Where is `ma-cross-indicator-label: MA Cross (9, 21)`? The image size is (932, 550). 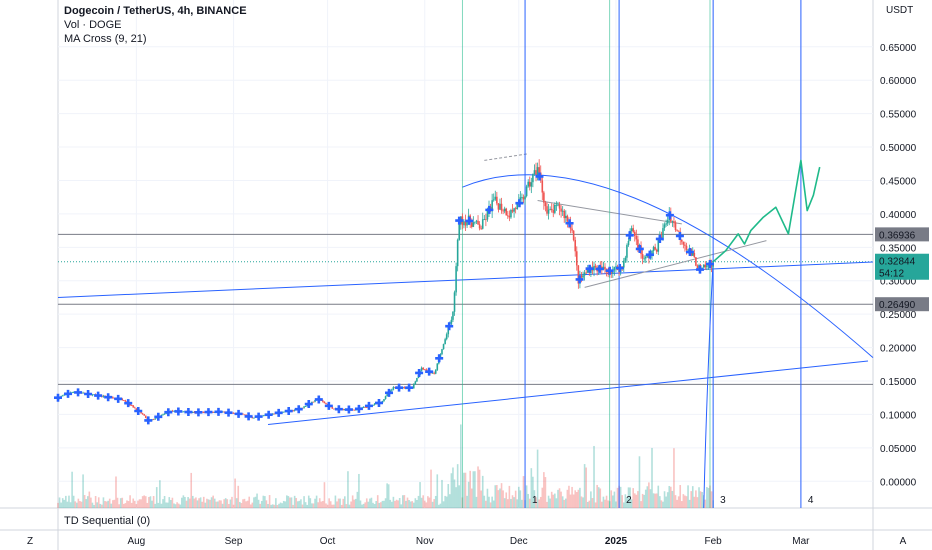
ma-cross-indicator-label: MA Cross (9, 21) is located at coordinates (105, 39).